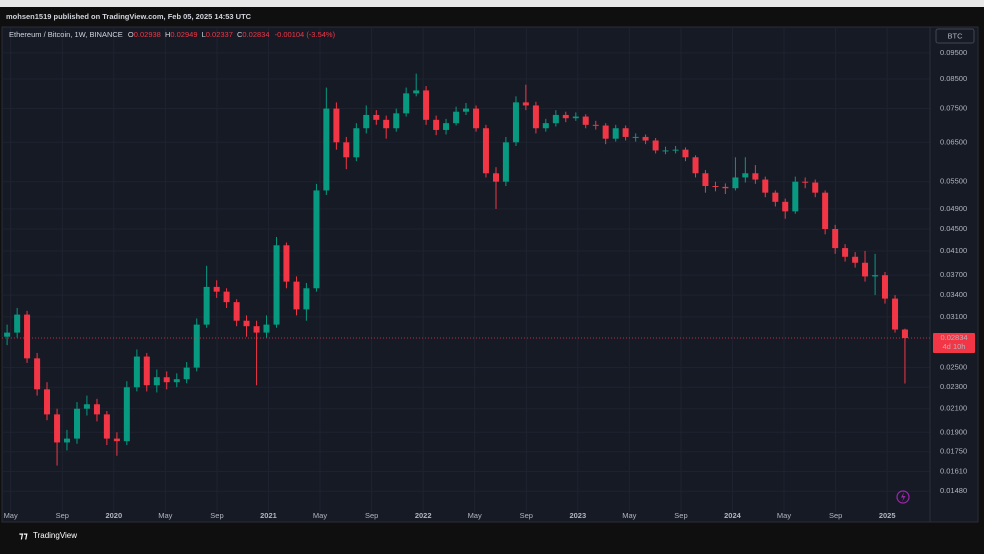 This screenshot has height=554, width=984. Describe the element at coordinates (240, 34) in the screenshot. I see `ohlc-label: C` at that location.